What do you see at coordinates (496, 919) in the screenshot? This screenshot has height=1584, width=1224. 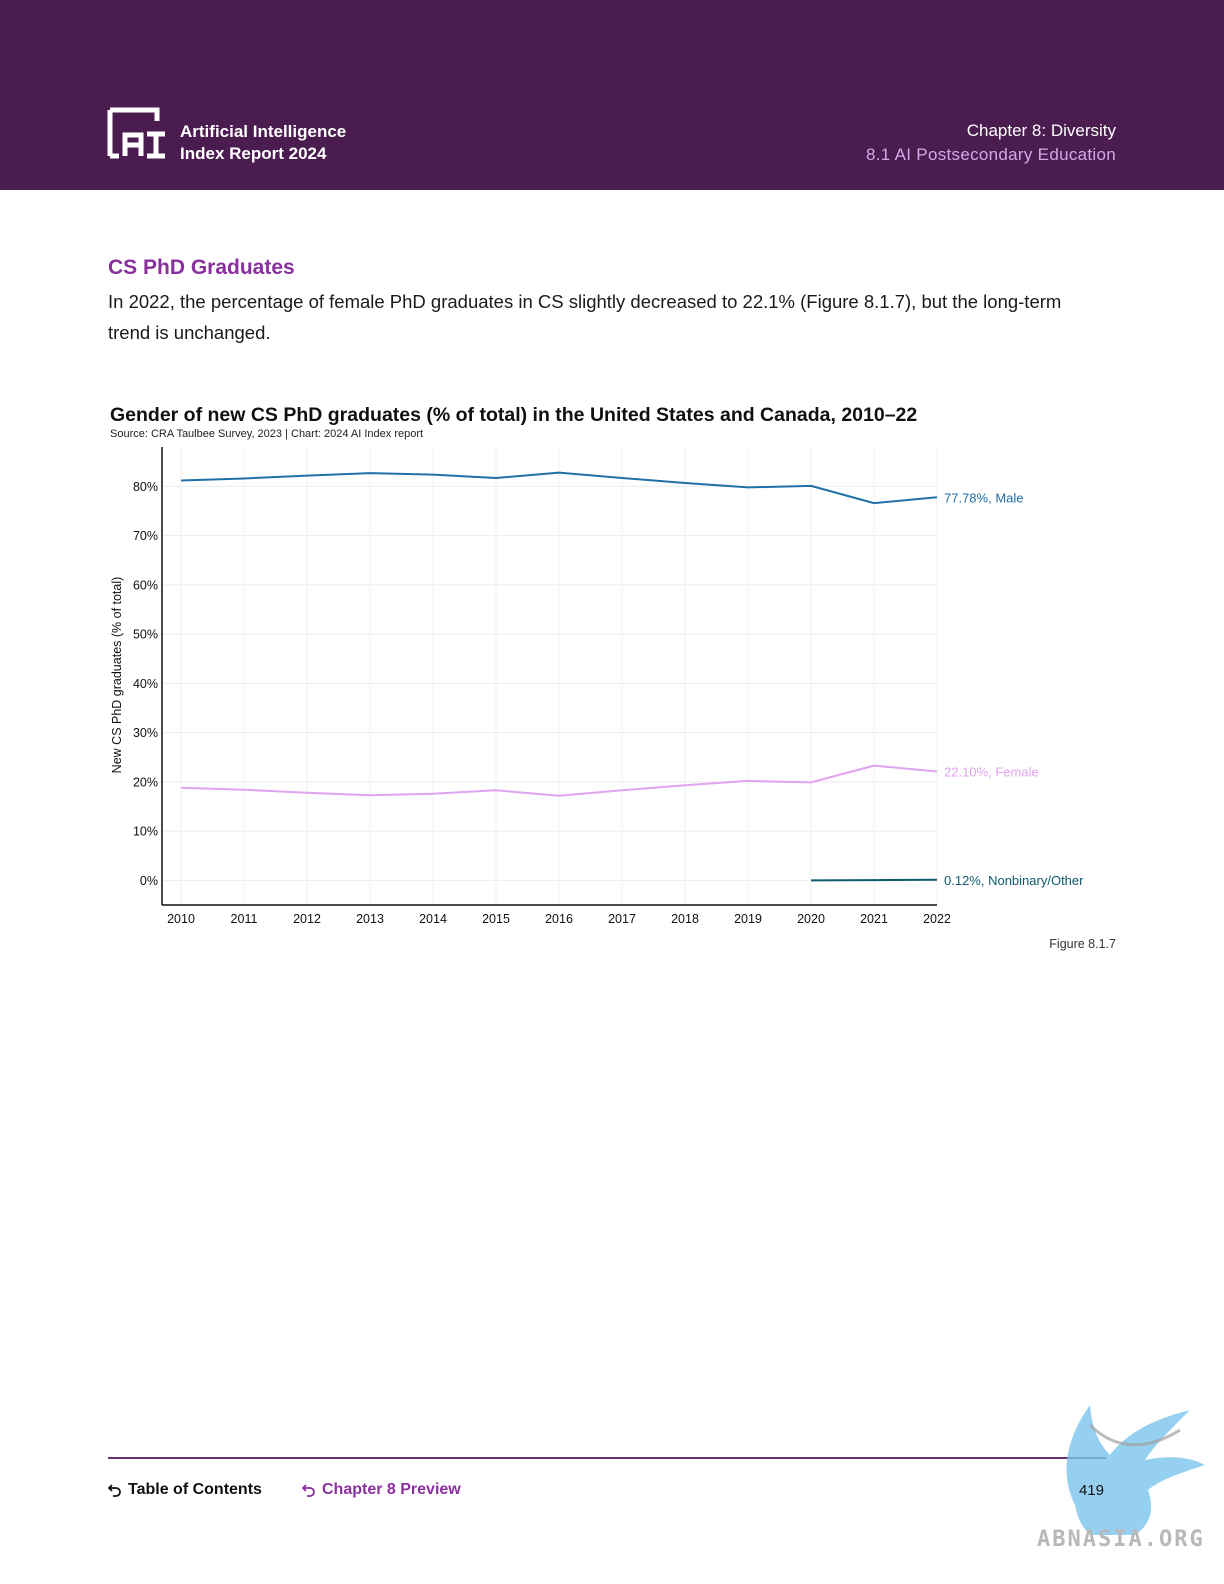 I see `x-tick-label: 2015` at bounding box center [496, 919].